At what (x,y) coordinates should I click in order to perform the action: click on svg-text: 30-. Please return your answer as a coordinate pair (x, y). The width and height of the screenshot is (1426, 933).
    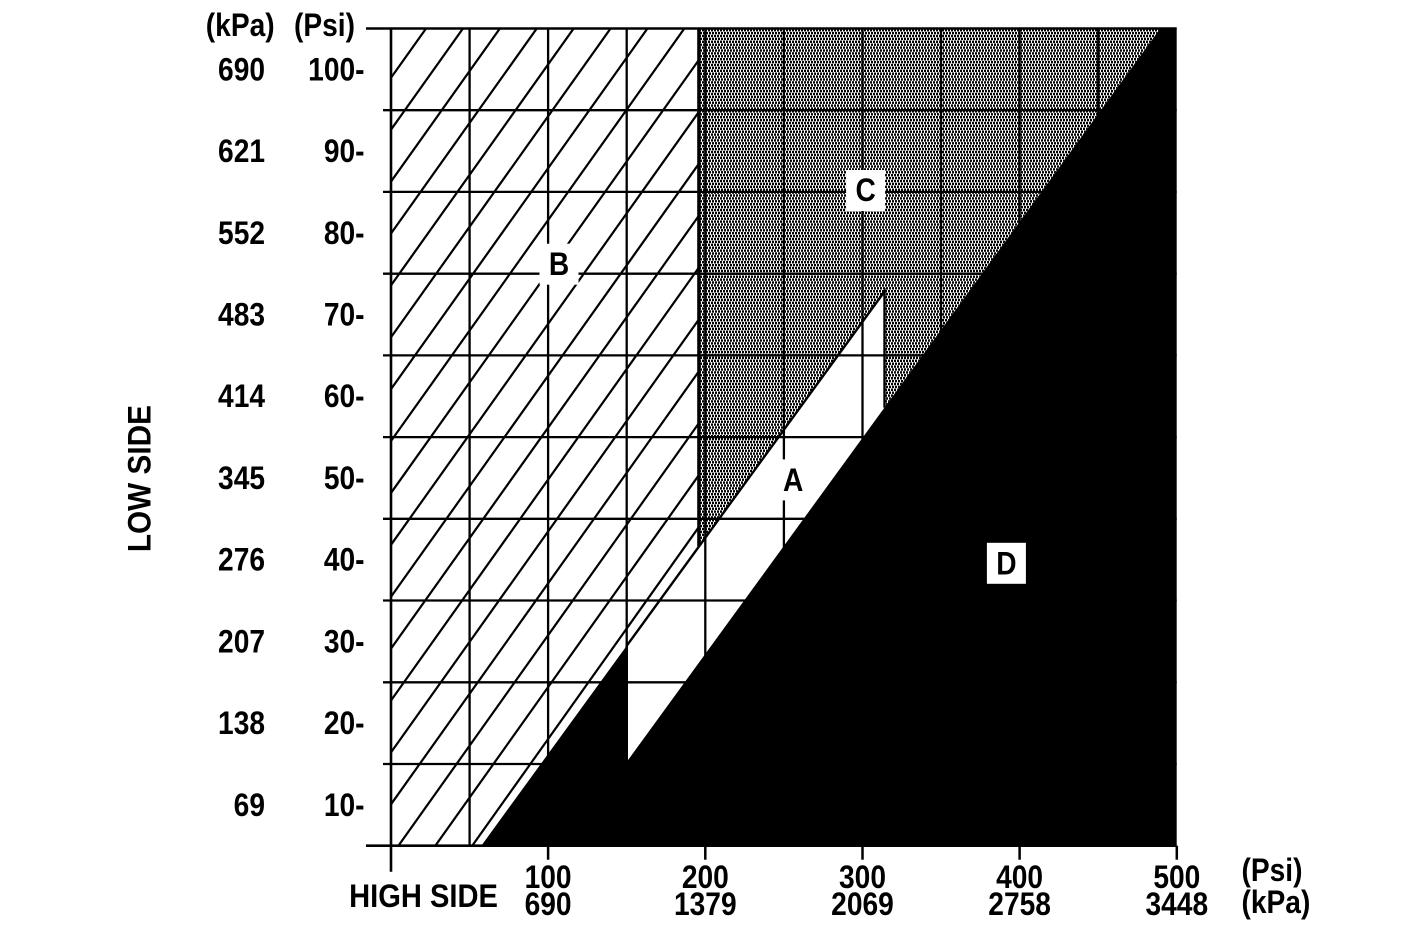
    Looking at the image, I should click on (344, 642).